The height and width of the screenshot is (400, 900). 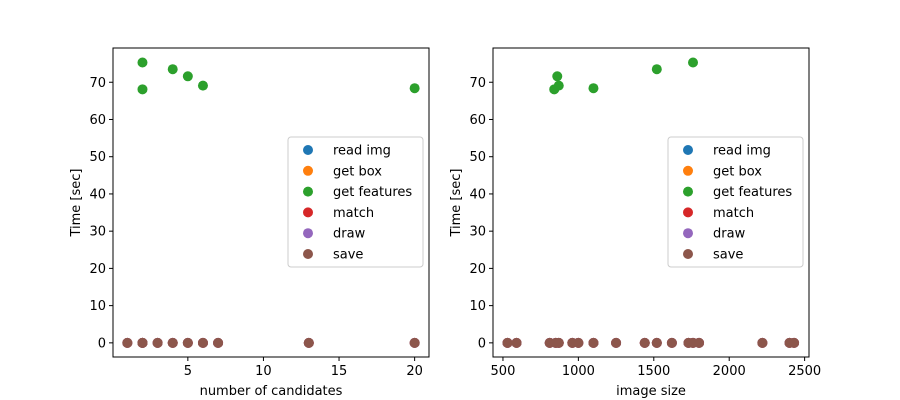 What do you see at coordinates (651, 391) in the screenshot?
I see `x-axis-label: image size` at bounding box center [651, 391].